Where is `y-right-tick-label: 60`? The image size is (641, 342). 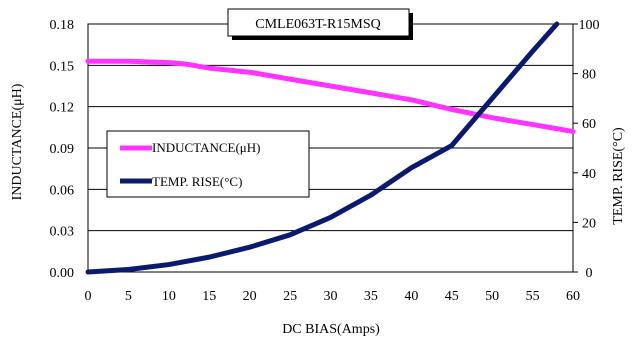 y-right-tick-label: 60 is located at coordinates (589, 124).